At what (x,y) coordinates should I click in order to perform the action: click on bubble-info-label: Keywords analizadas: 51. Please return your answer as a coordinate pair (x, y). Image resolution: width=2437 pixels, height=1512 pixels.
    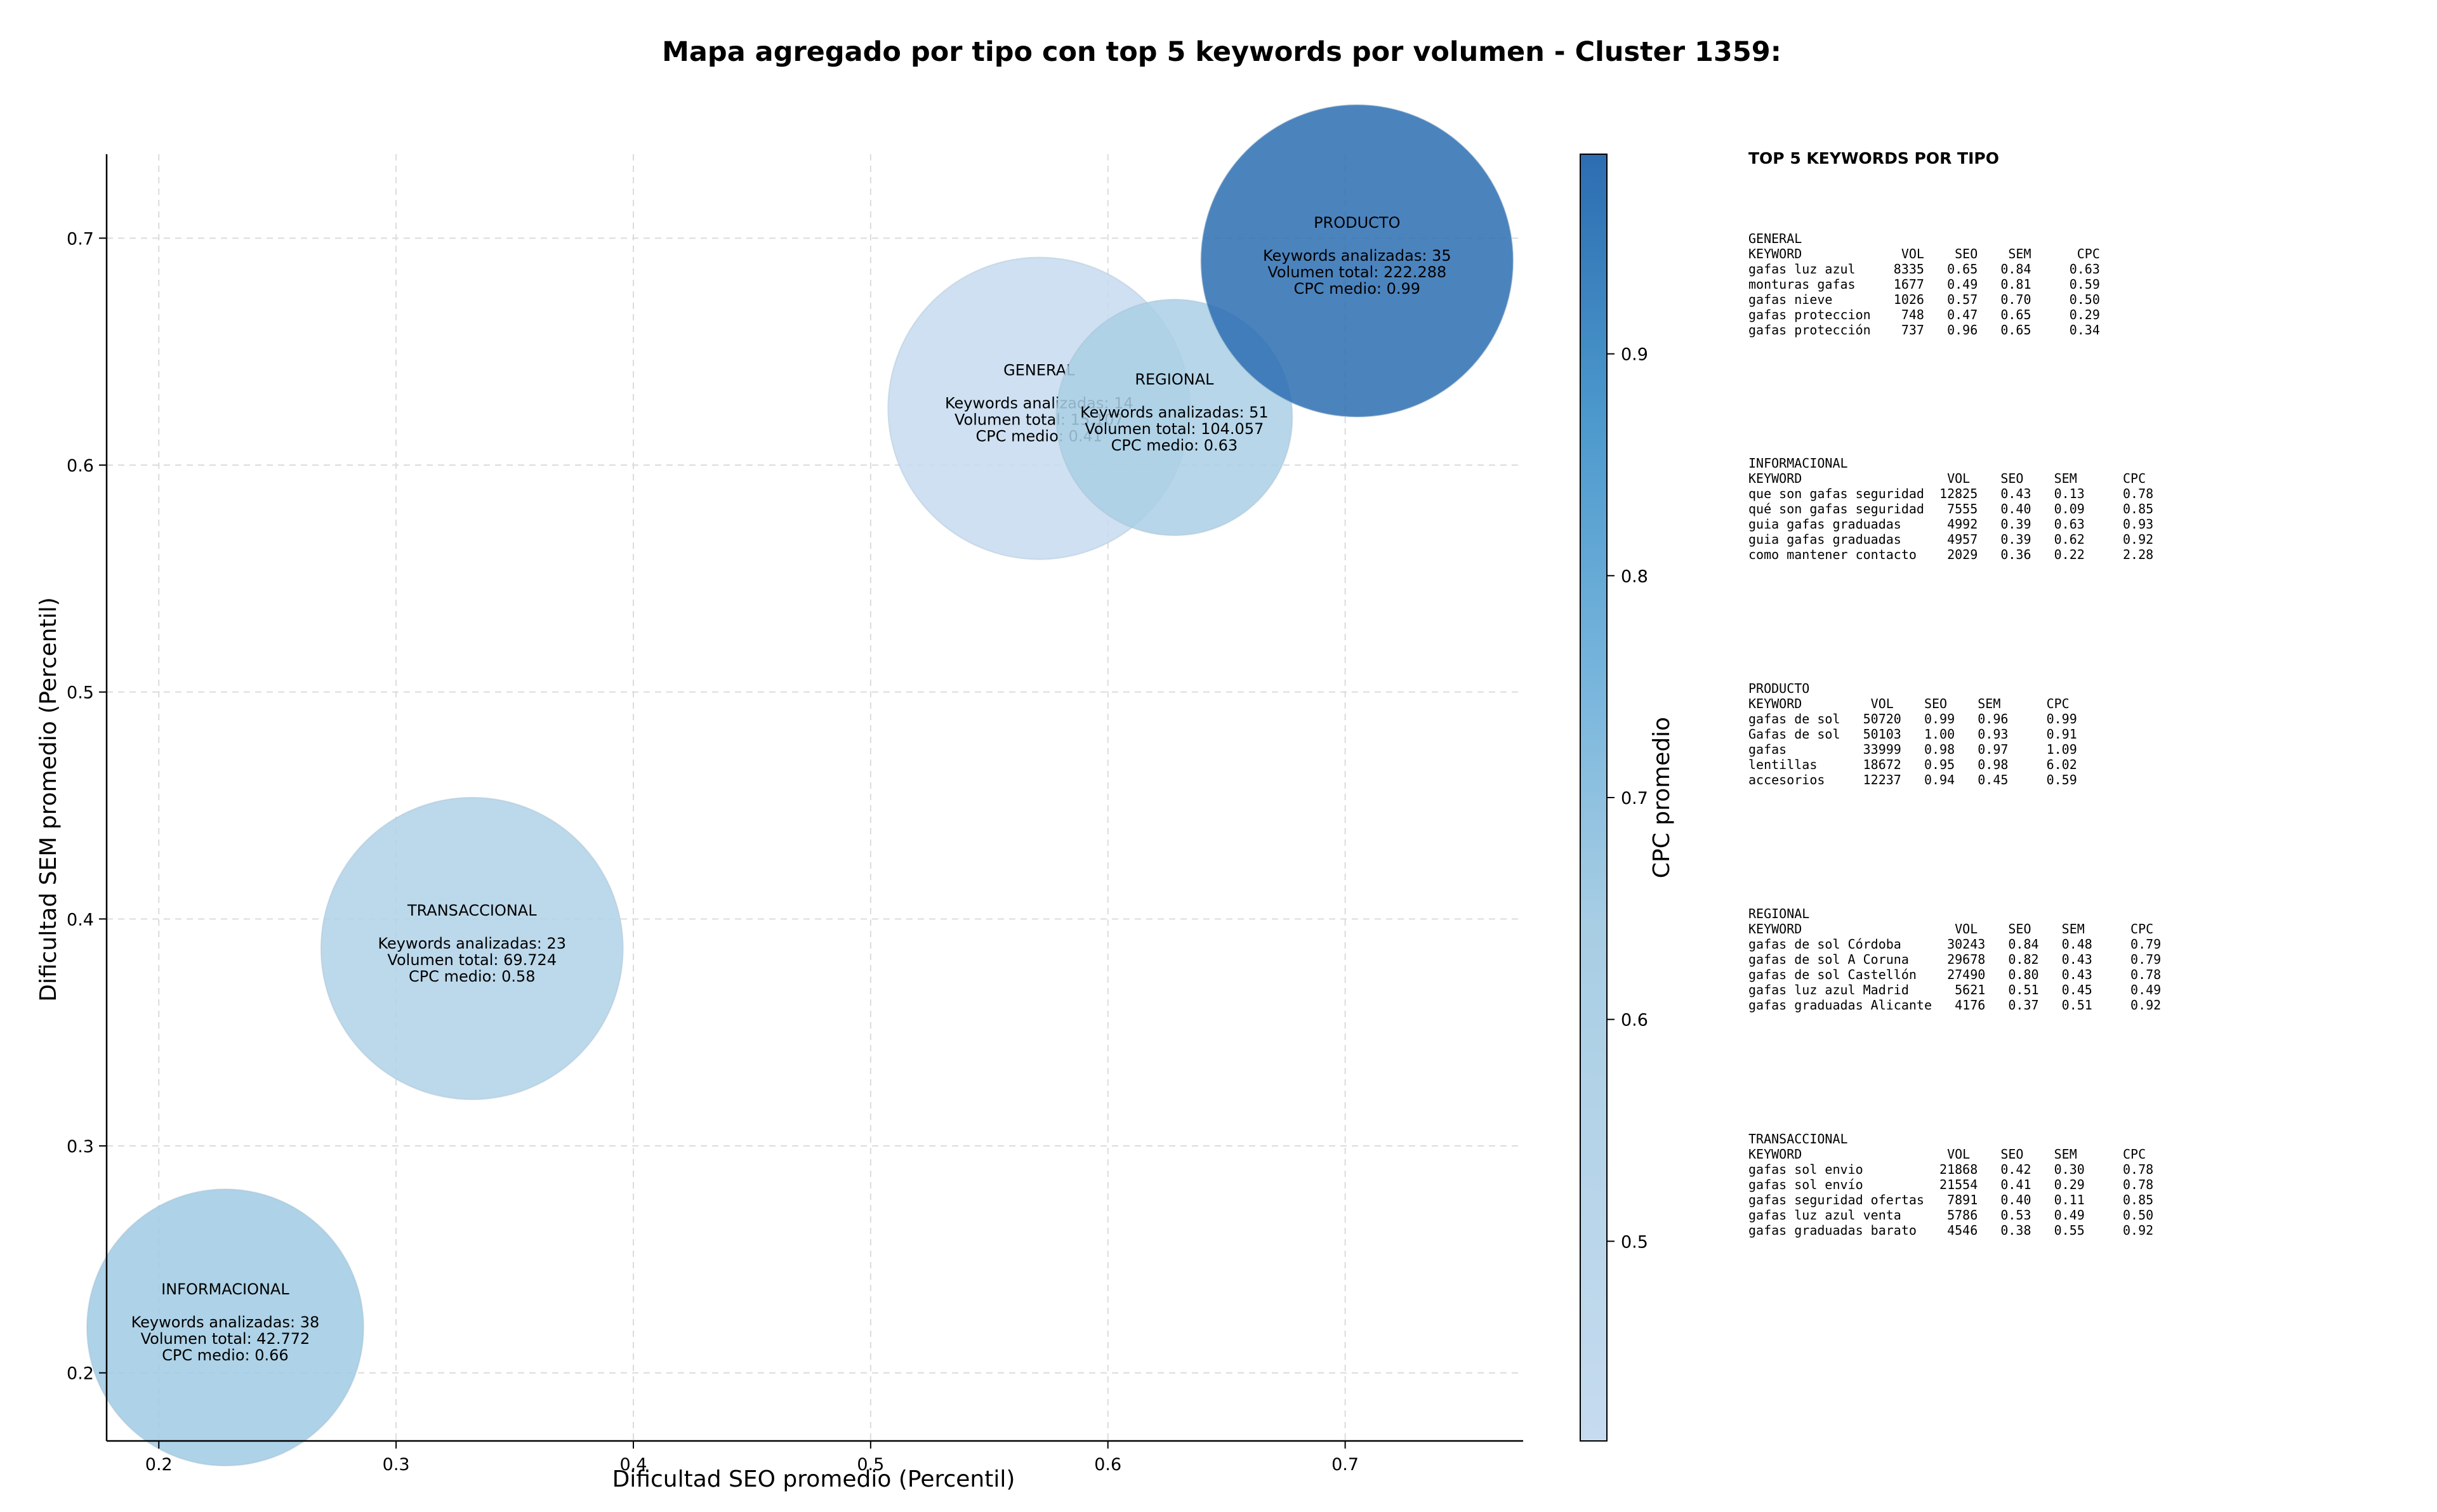
    Looking at the image, I should click on (1174, 413).